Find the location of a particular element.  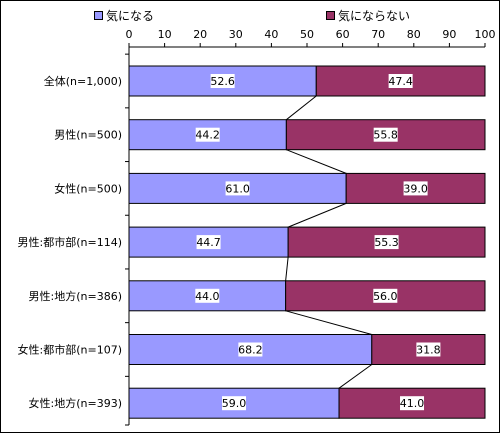

data-label-1-1: 44.2 is located at coordinates (207, 135).